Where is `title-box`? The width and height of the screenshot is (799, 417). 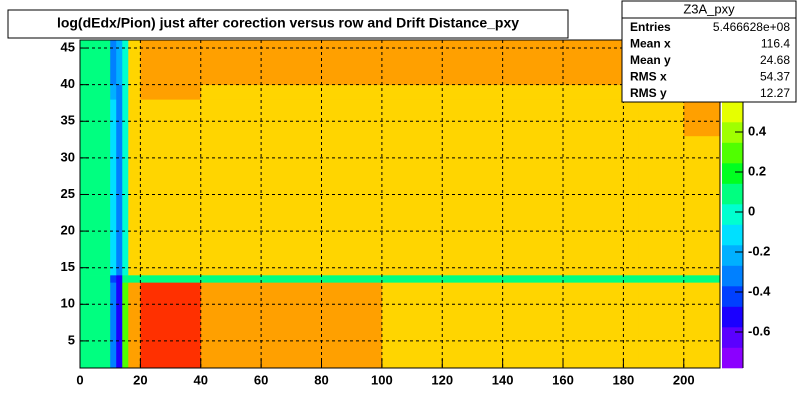 title-box is located at coordinates (288, 24).